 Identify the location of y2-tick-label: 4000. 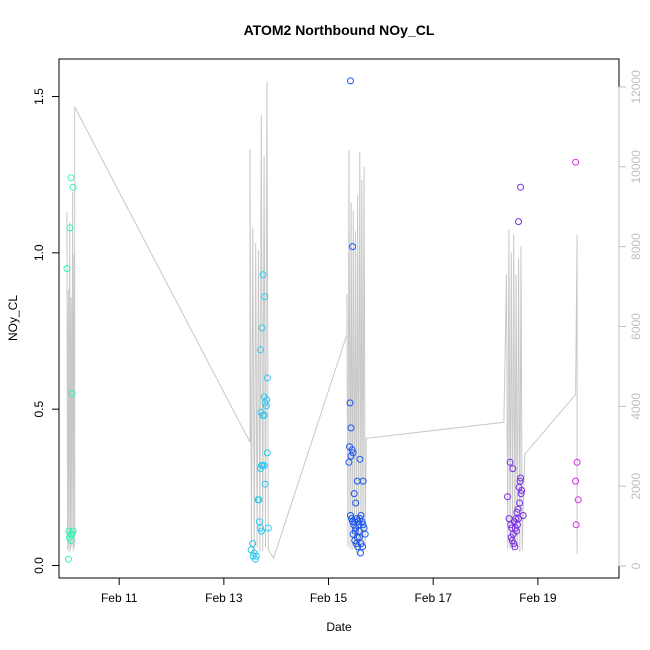
(636, 406).